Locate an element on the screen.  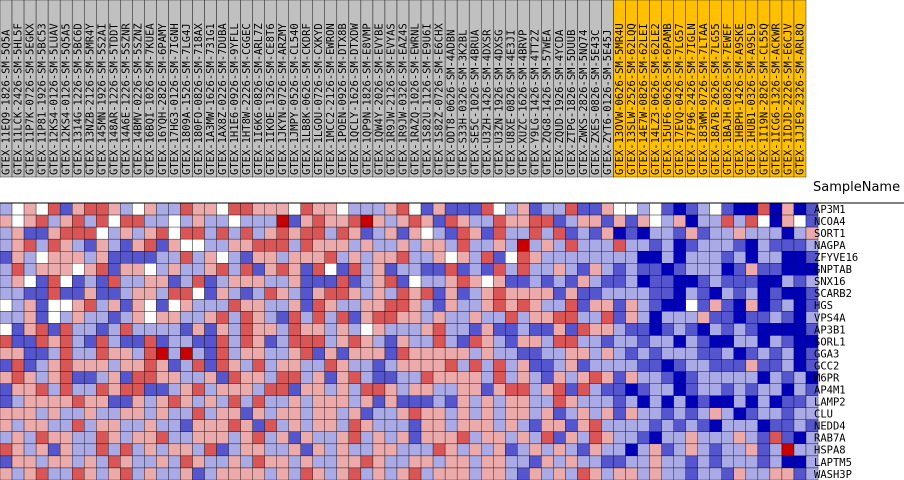
column-label: GTEX-1S82Z-0726-SM-E6CHX is located at coordinates (439, 99).